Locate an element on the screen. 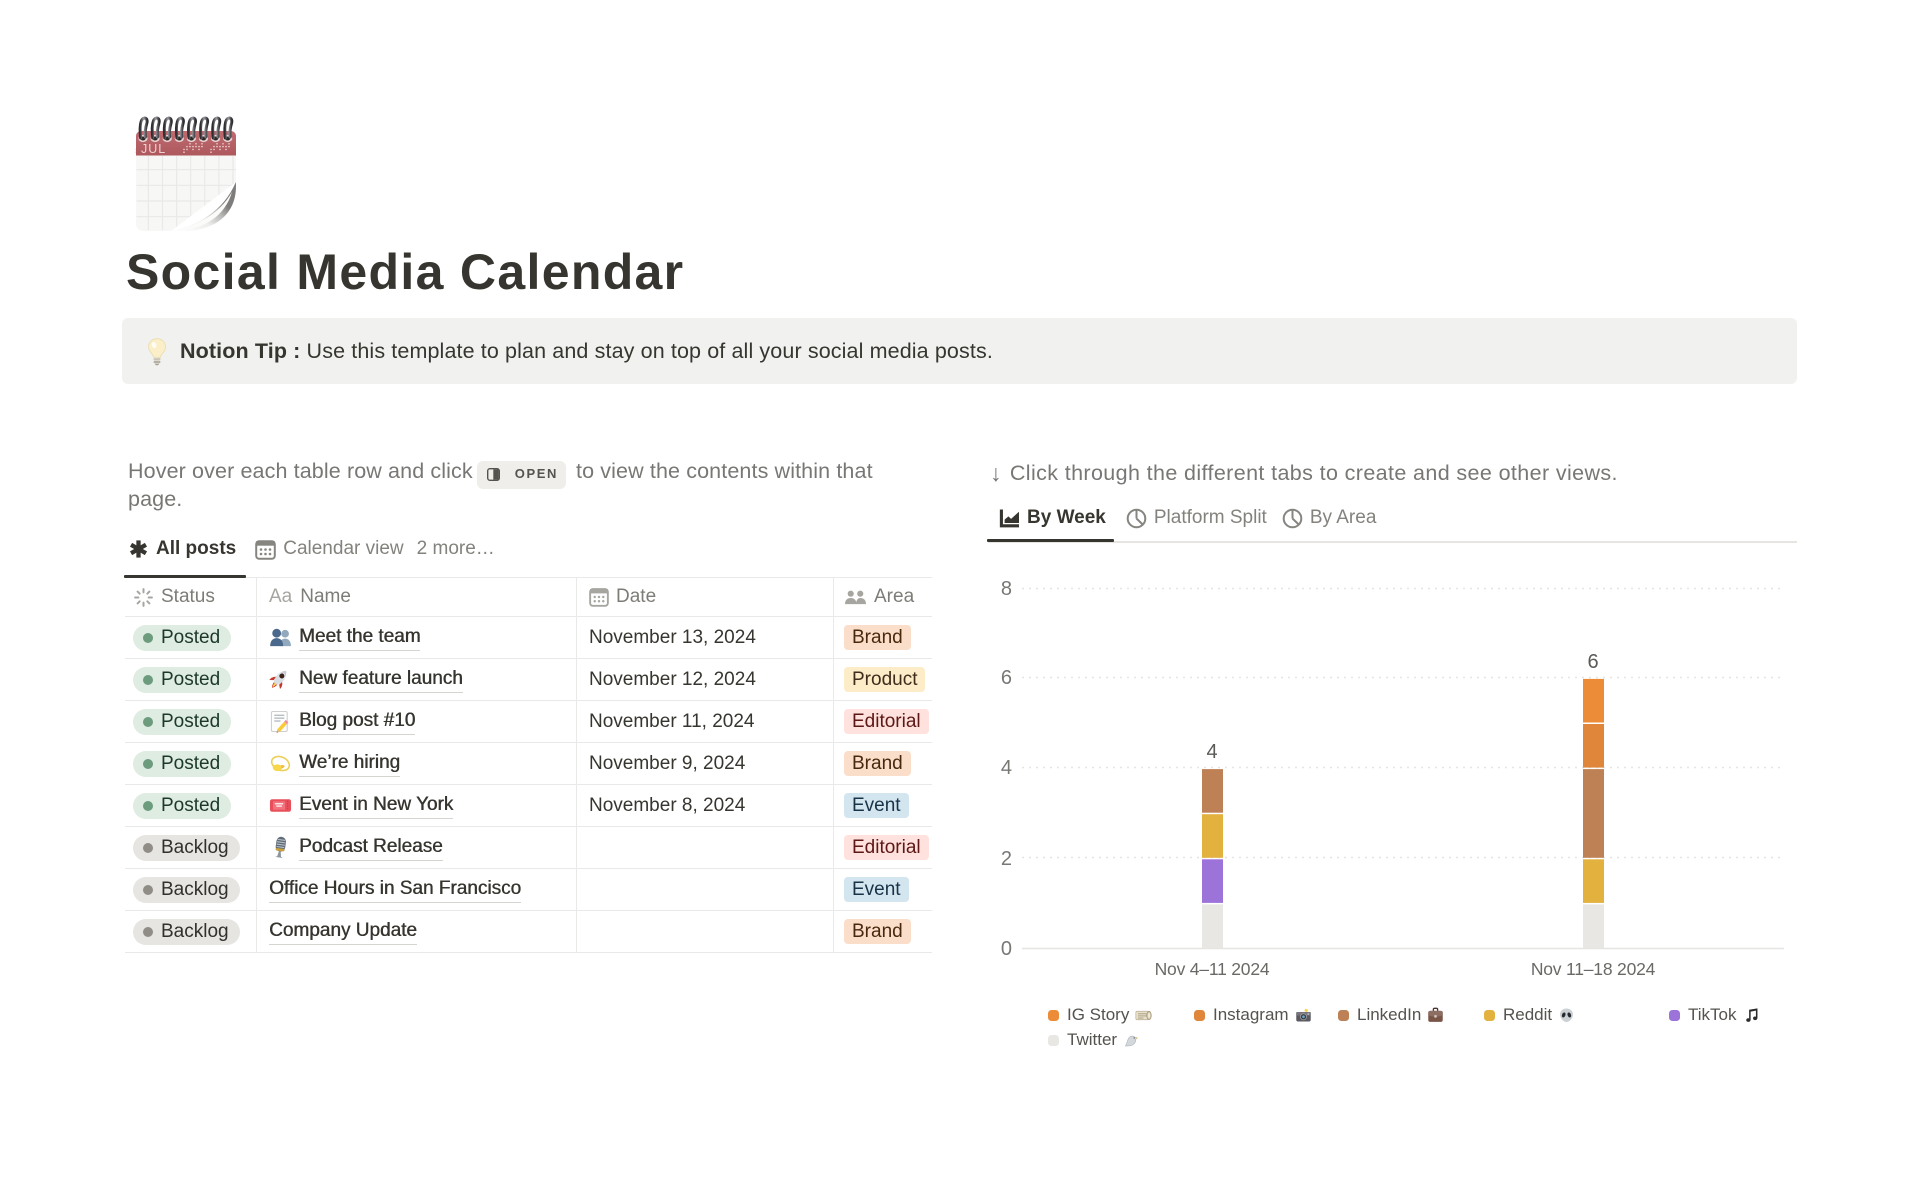 Image resolution: width=1920 pixels, height=1199 pixels. svg-text: 2 is located at coordinates (1006, 859).